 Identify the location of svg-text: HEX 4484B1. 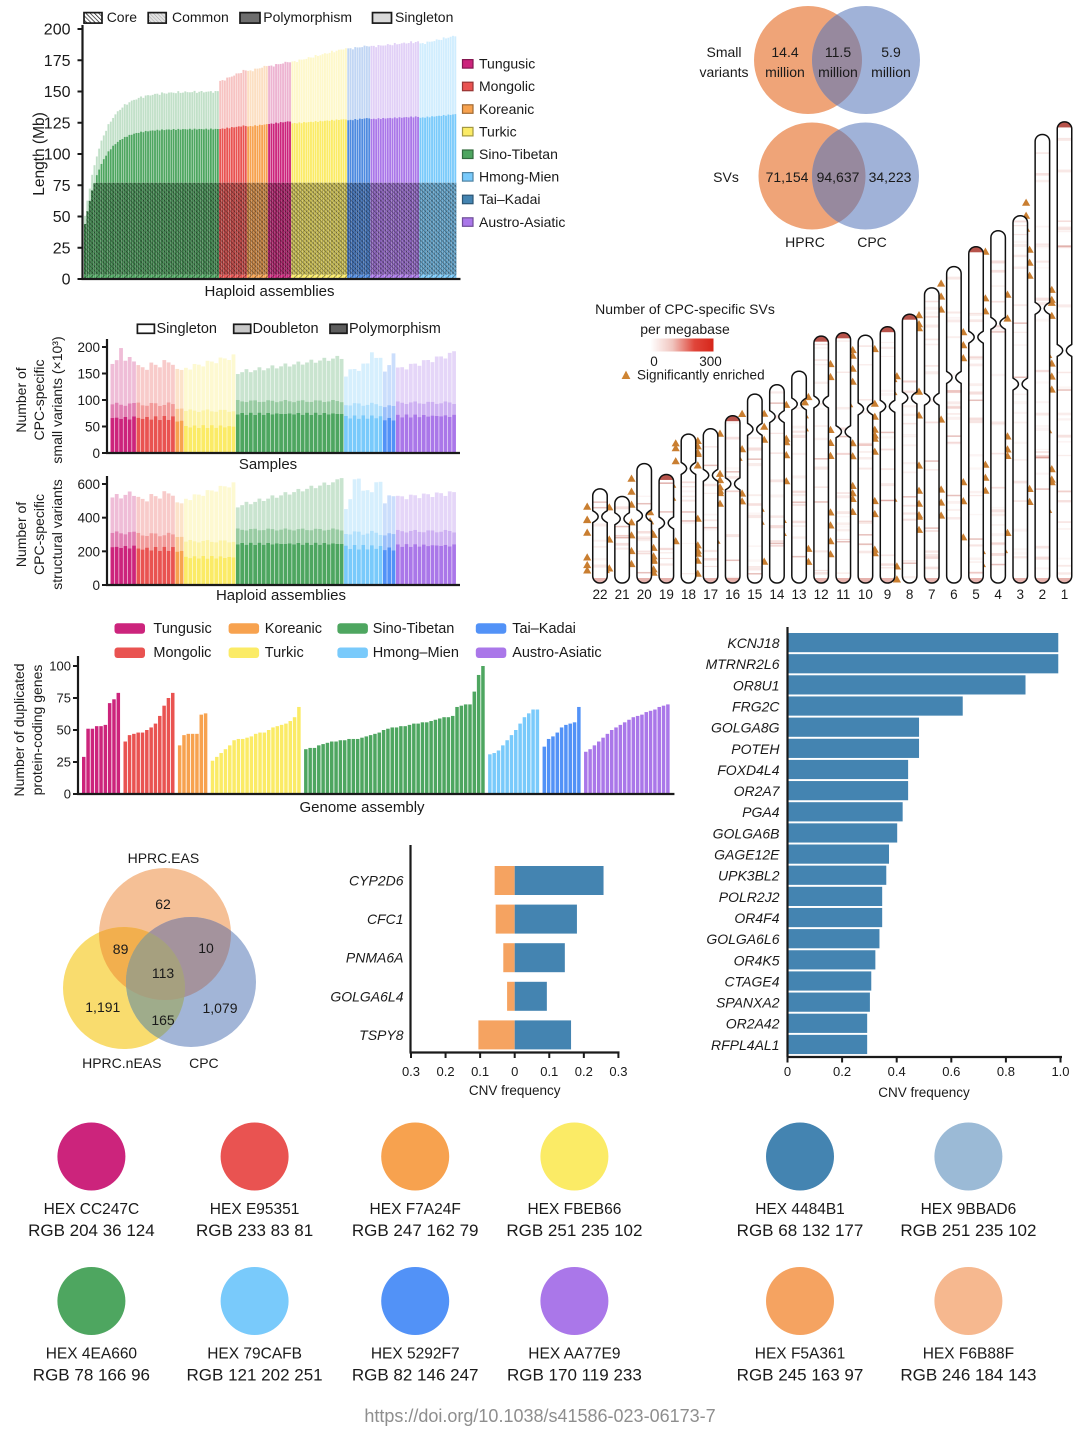
(800, 1209).